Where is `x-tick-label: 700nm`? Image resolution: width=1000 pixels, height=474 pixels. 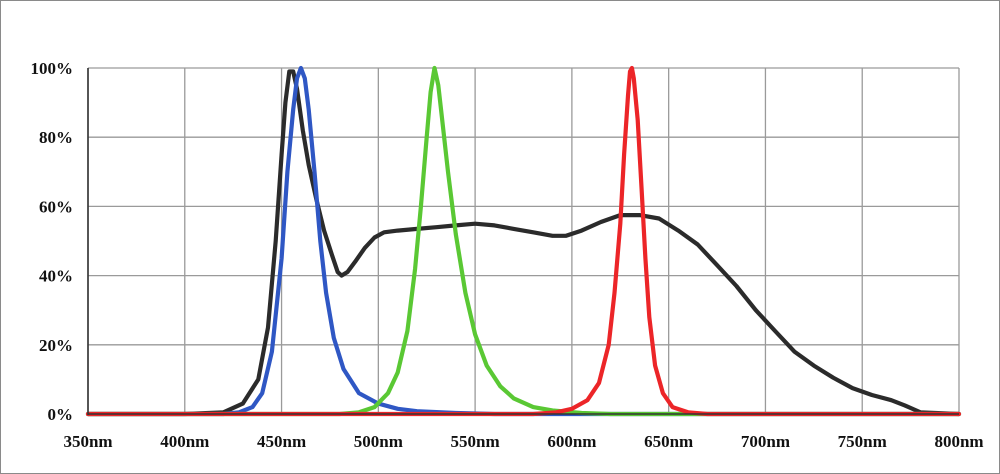
x-tick-label: 700nm is located at coordinates (765, 441).